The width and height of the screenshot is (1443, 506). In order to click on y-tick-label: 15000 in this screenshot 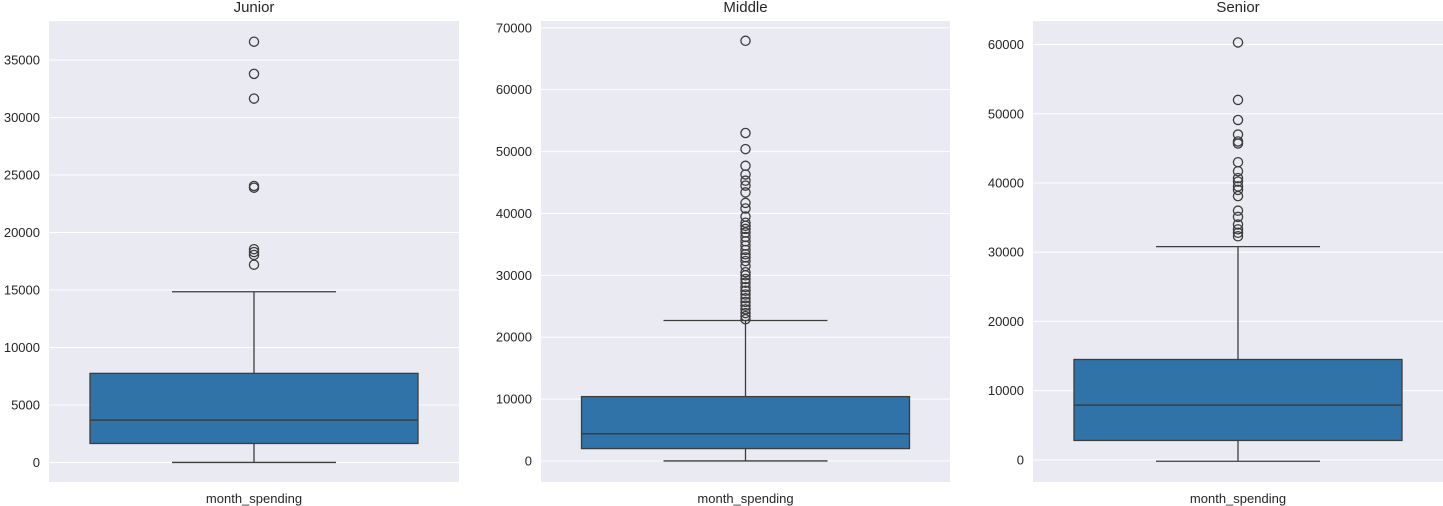, I will do `click(22, 290)`.